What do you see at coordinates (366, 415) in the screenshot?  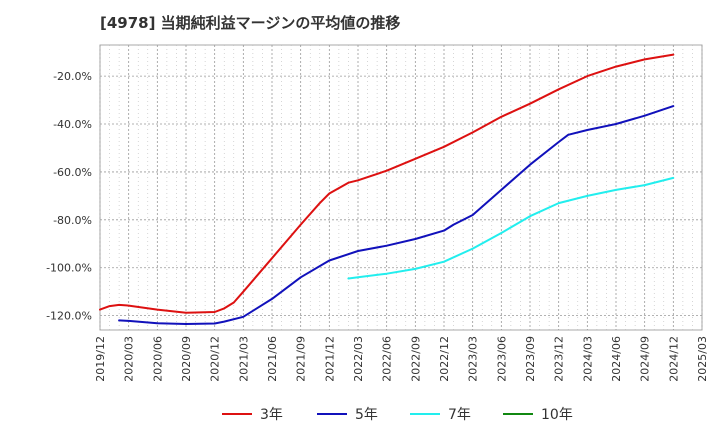 I see `legend-label: 5年` at bounding box center [366, 415].